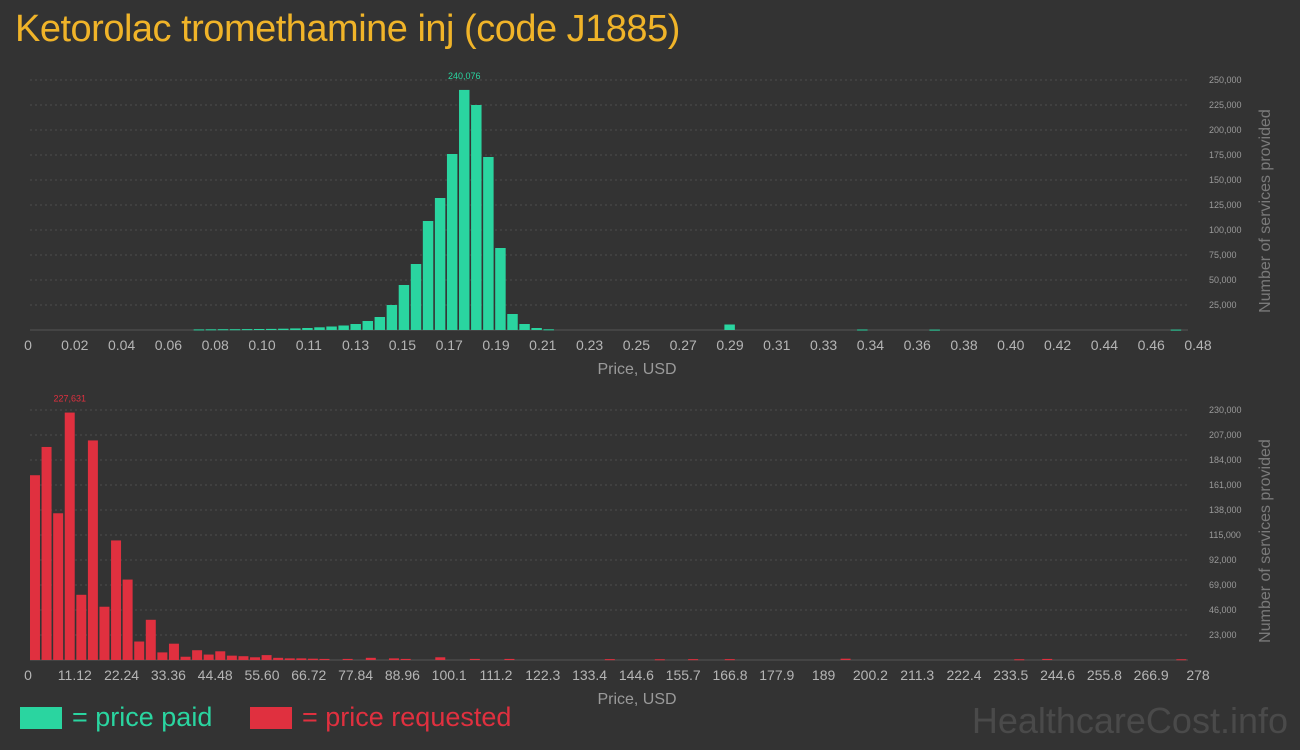 The image size is (1300, 750). I want to click on y-tick-label: 92,000, so click(1223, 560).